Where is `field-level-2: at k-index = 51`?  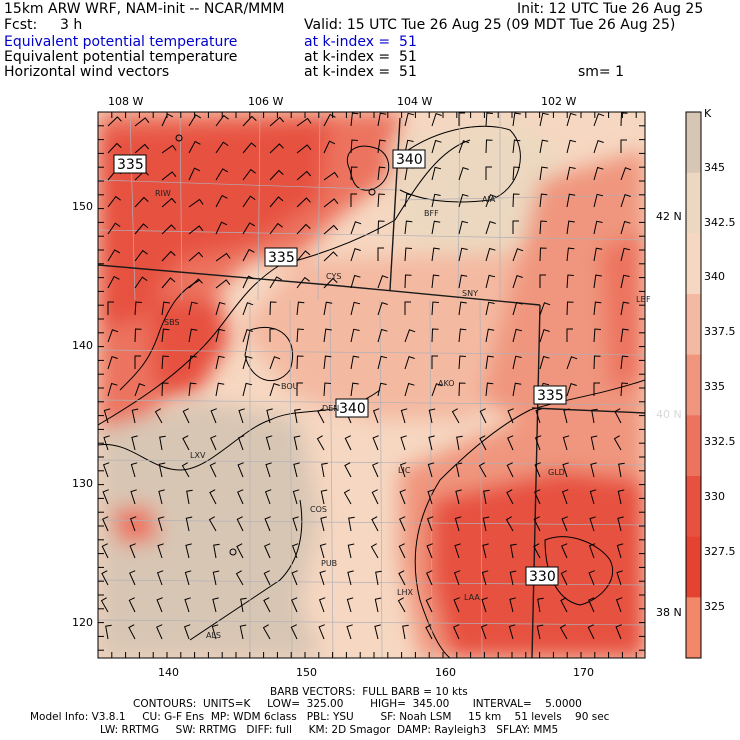
field-level-2: at k-index = 51 is located at coordinates (360, 57).